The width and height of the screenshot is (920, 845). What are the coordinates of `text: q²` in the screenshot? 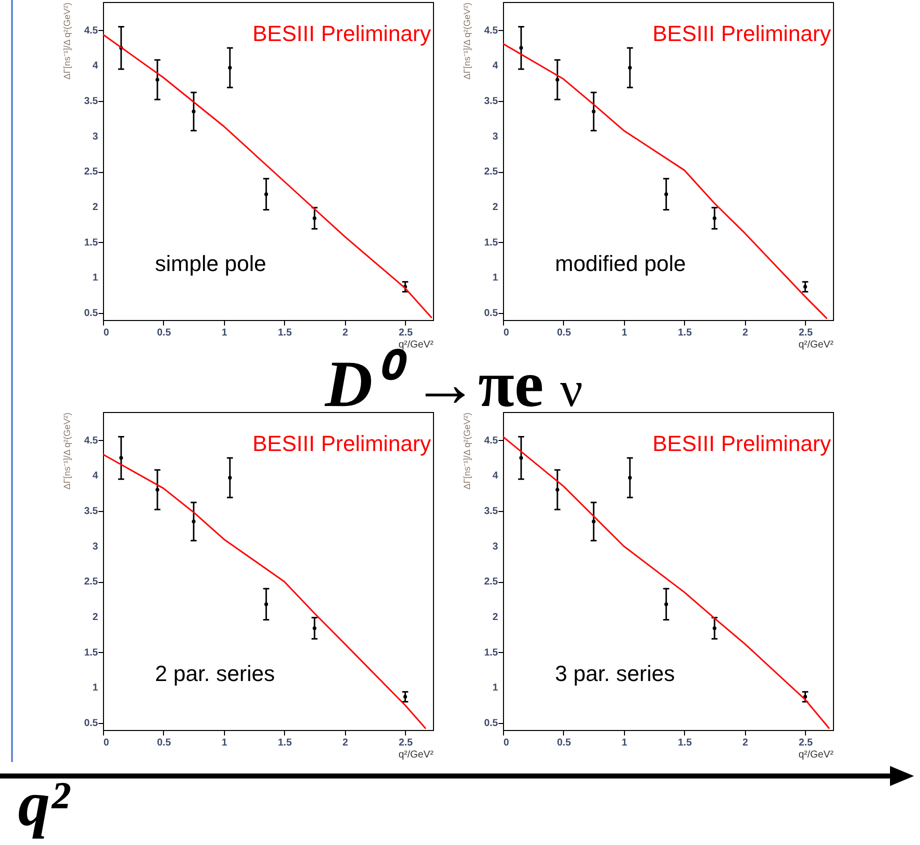 It's located at (44, 803).